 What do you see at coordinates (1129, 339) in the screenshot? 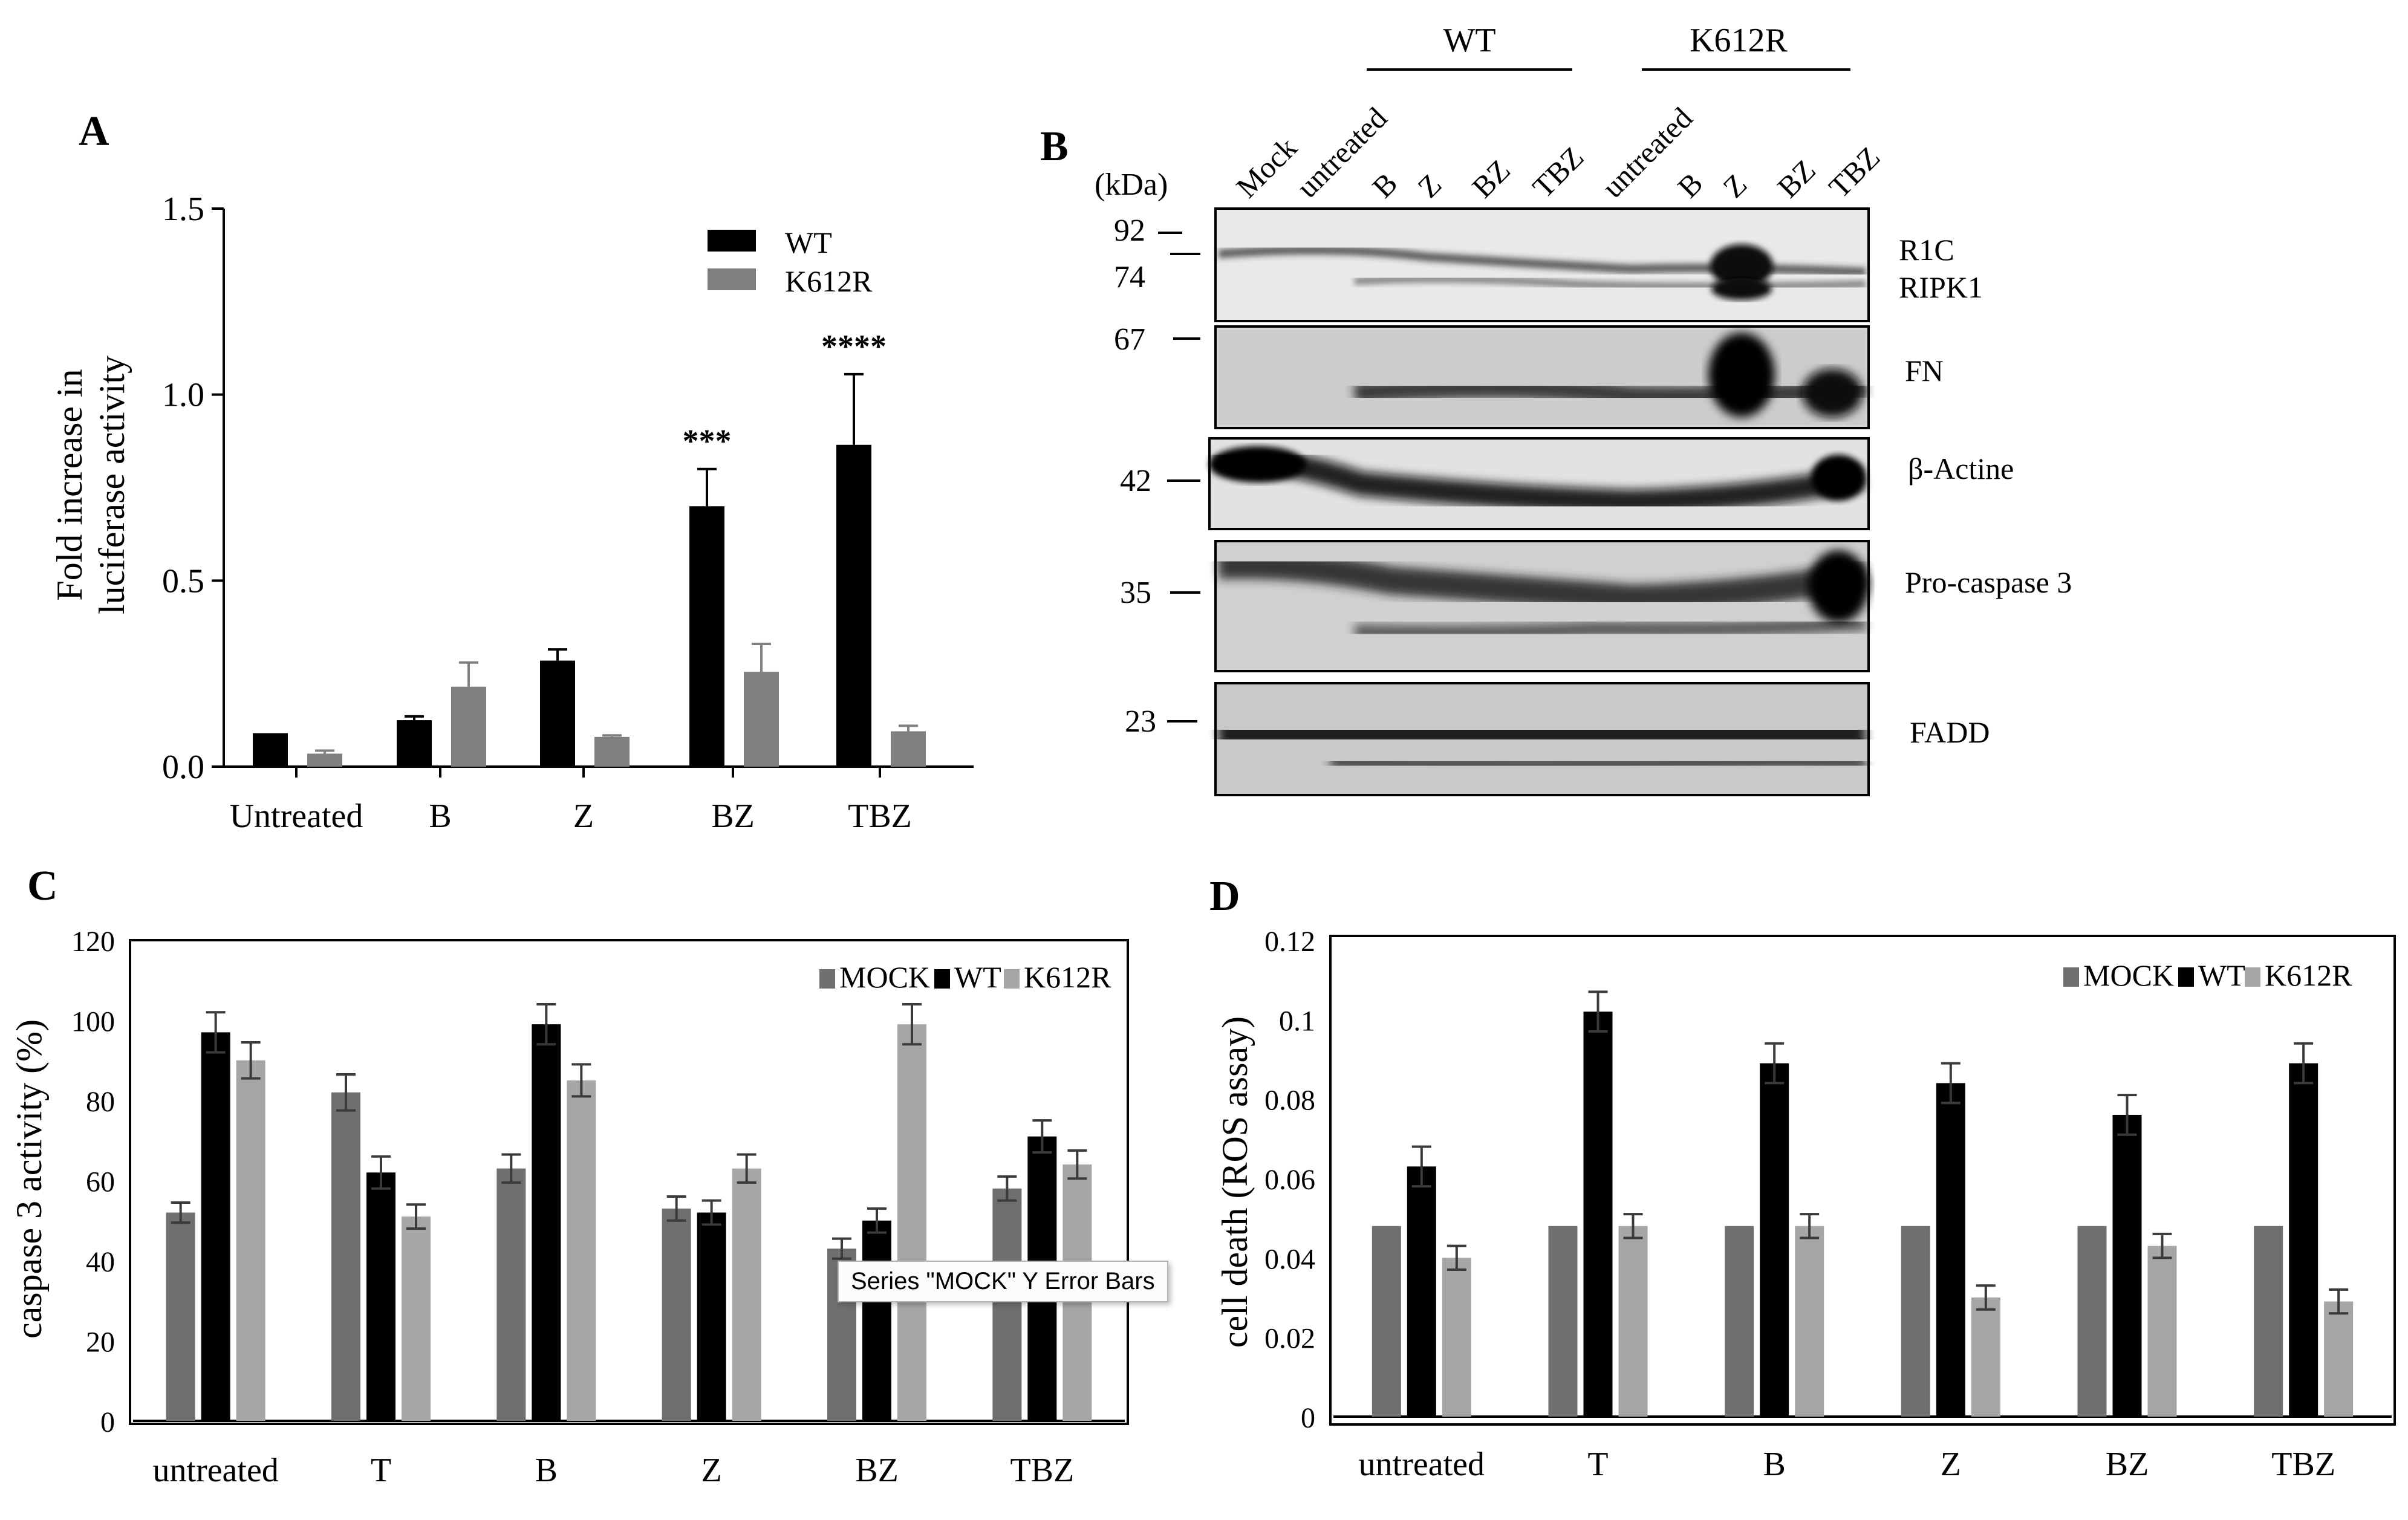
I see `marker-67: 67` at bounding box center [1129, 339].